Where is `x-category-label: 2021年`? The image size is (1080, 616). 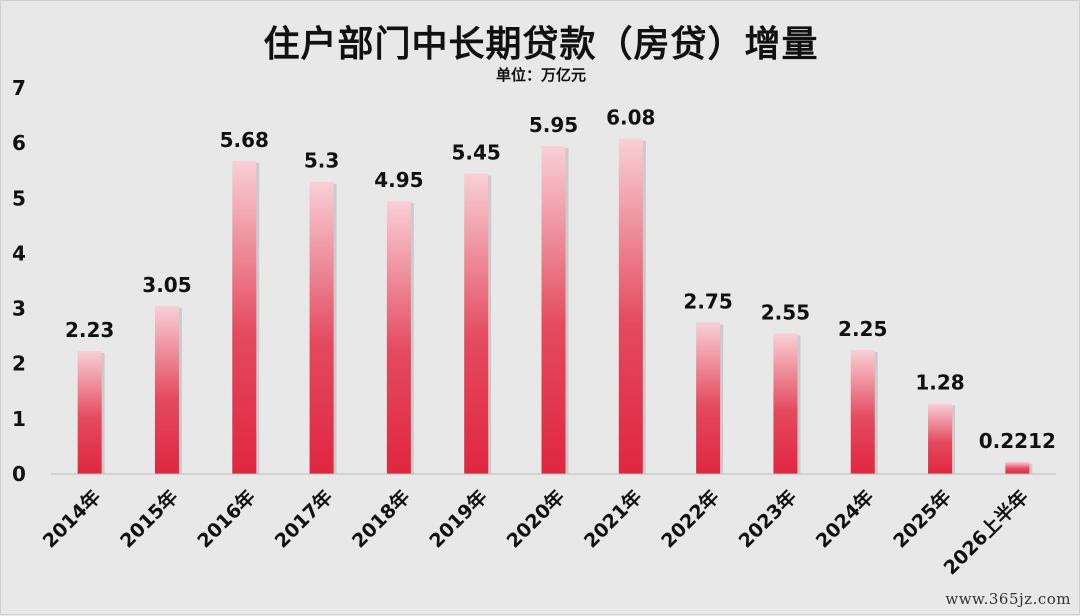
x-category-label: 2021年 is located at coordinates (612, 518).